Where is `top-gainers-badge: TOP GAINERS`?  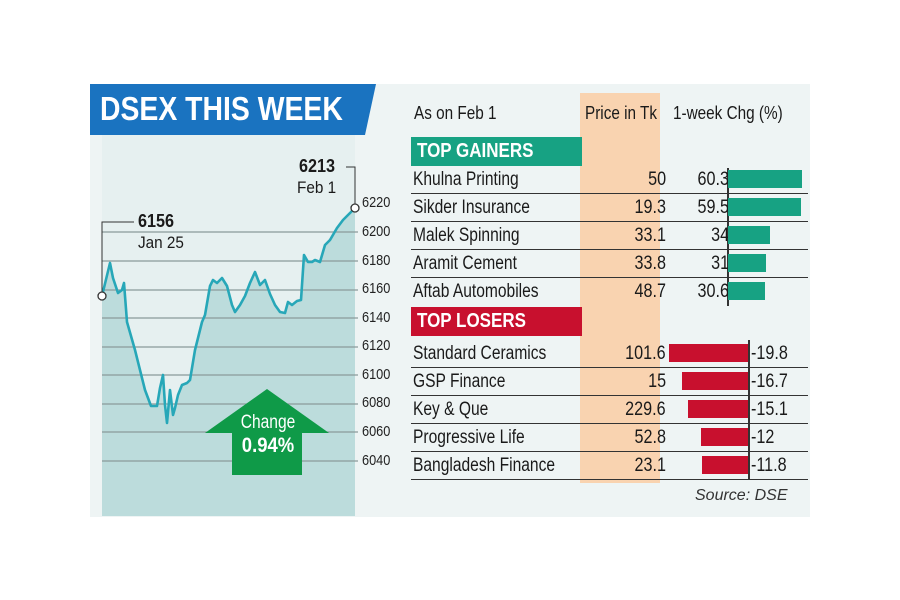
top-gainers-badge: TOP GAINERS is located at coordinates (496, 151).